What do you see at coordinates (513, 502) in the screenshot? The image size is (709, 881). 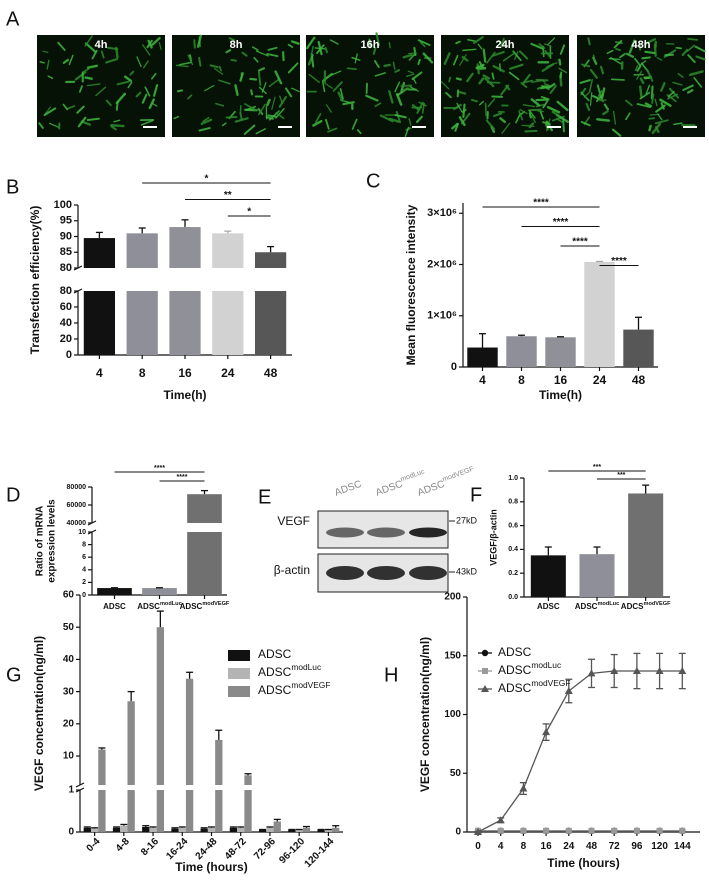 I see `y-tick-label: 0.8` at bounding box center [513, 502].